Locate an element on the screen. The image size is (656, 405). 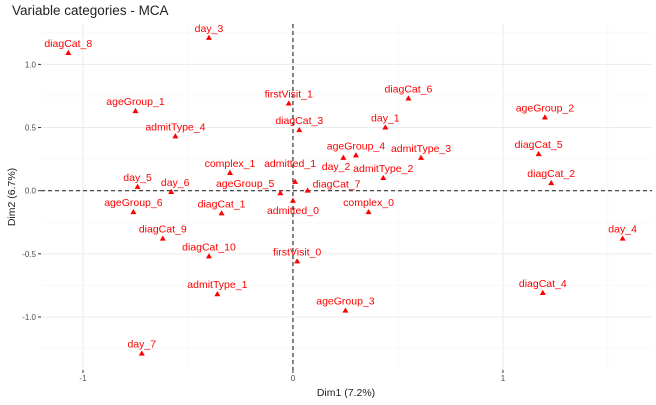
point-label: admitType_2 is located at coordinates (383, 169).